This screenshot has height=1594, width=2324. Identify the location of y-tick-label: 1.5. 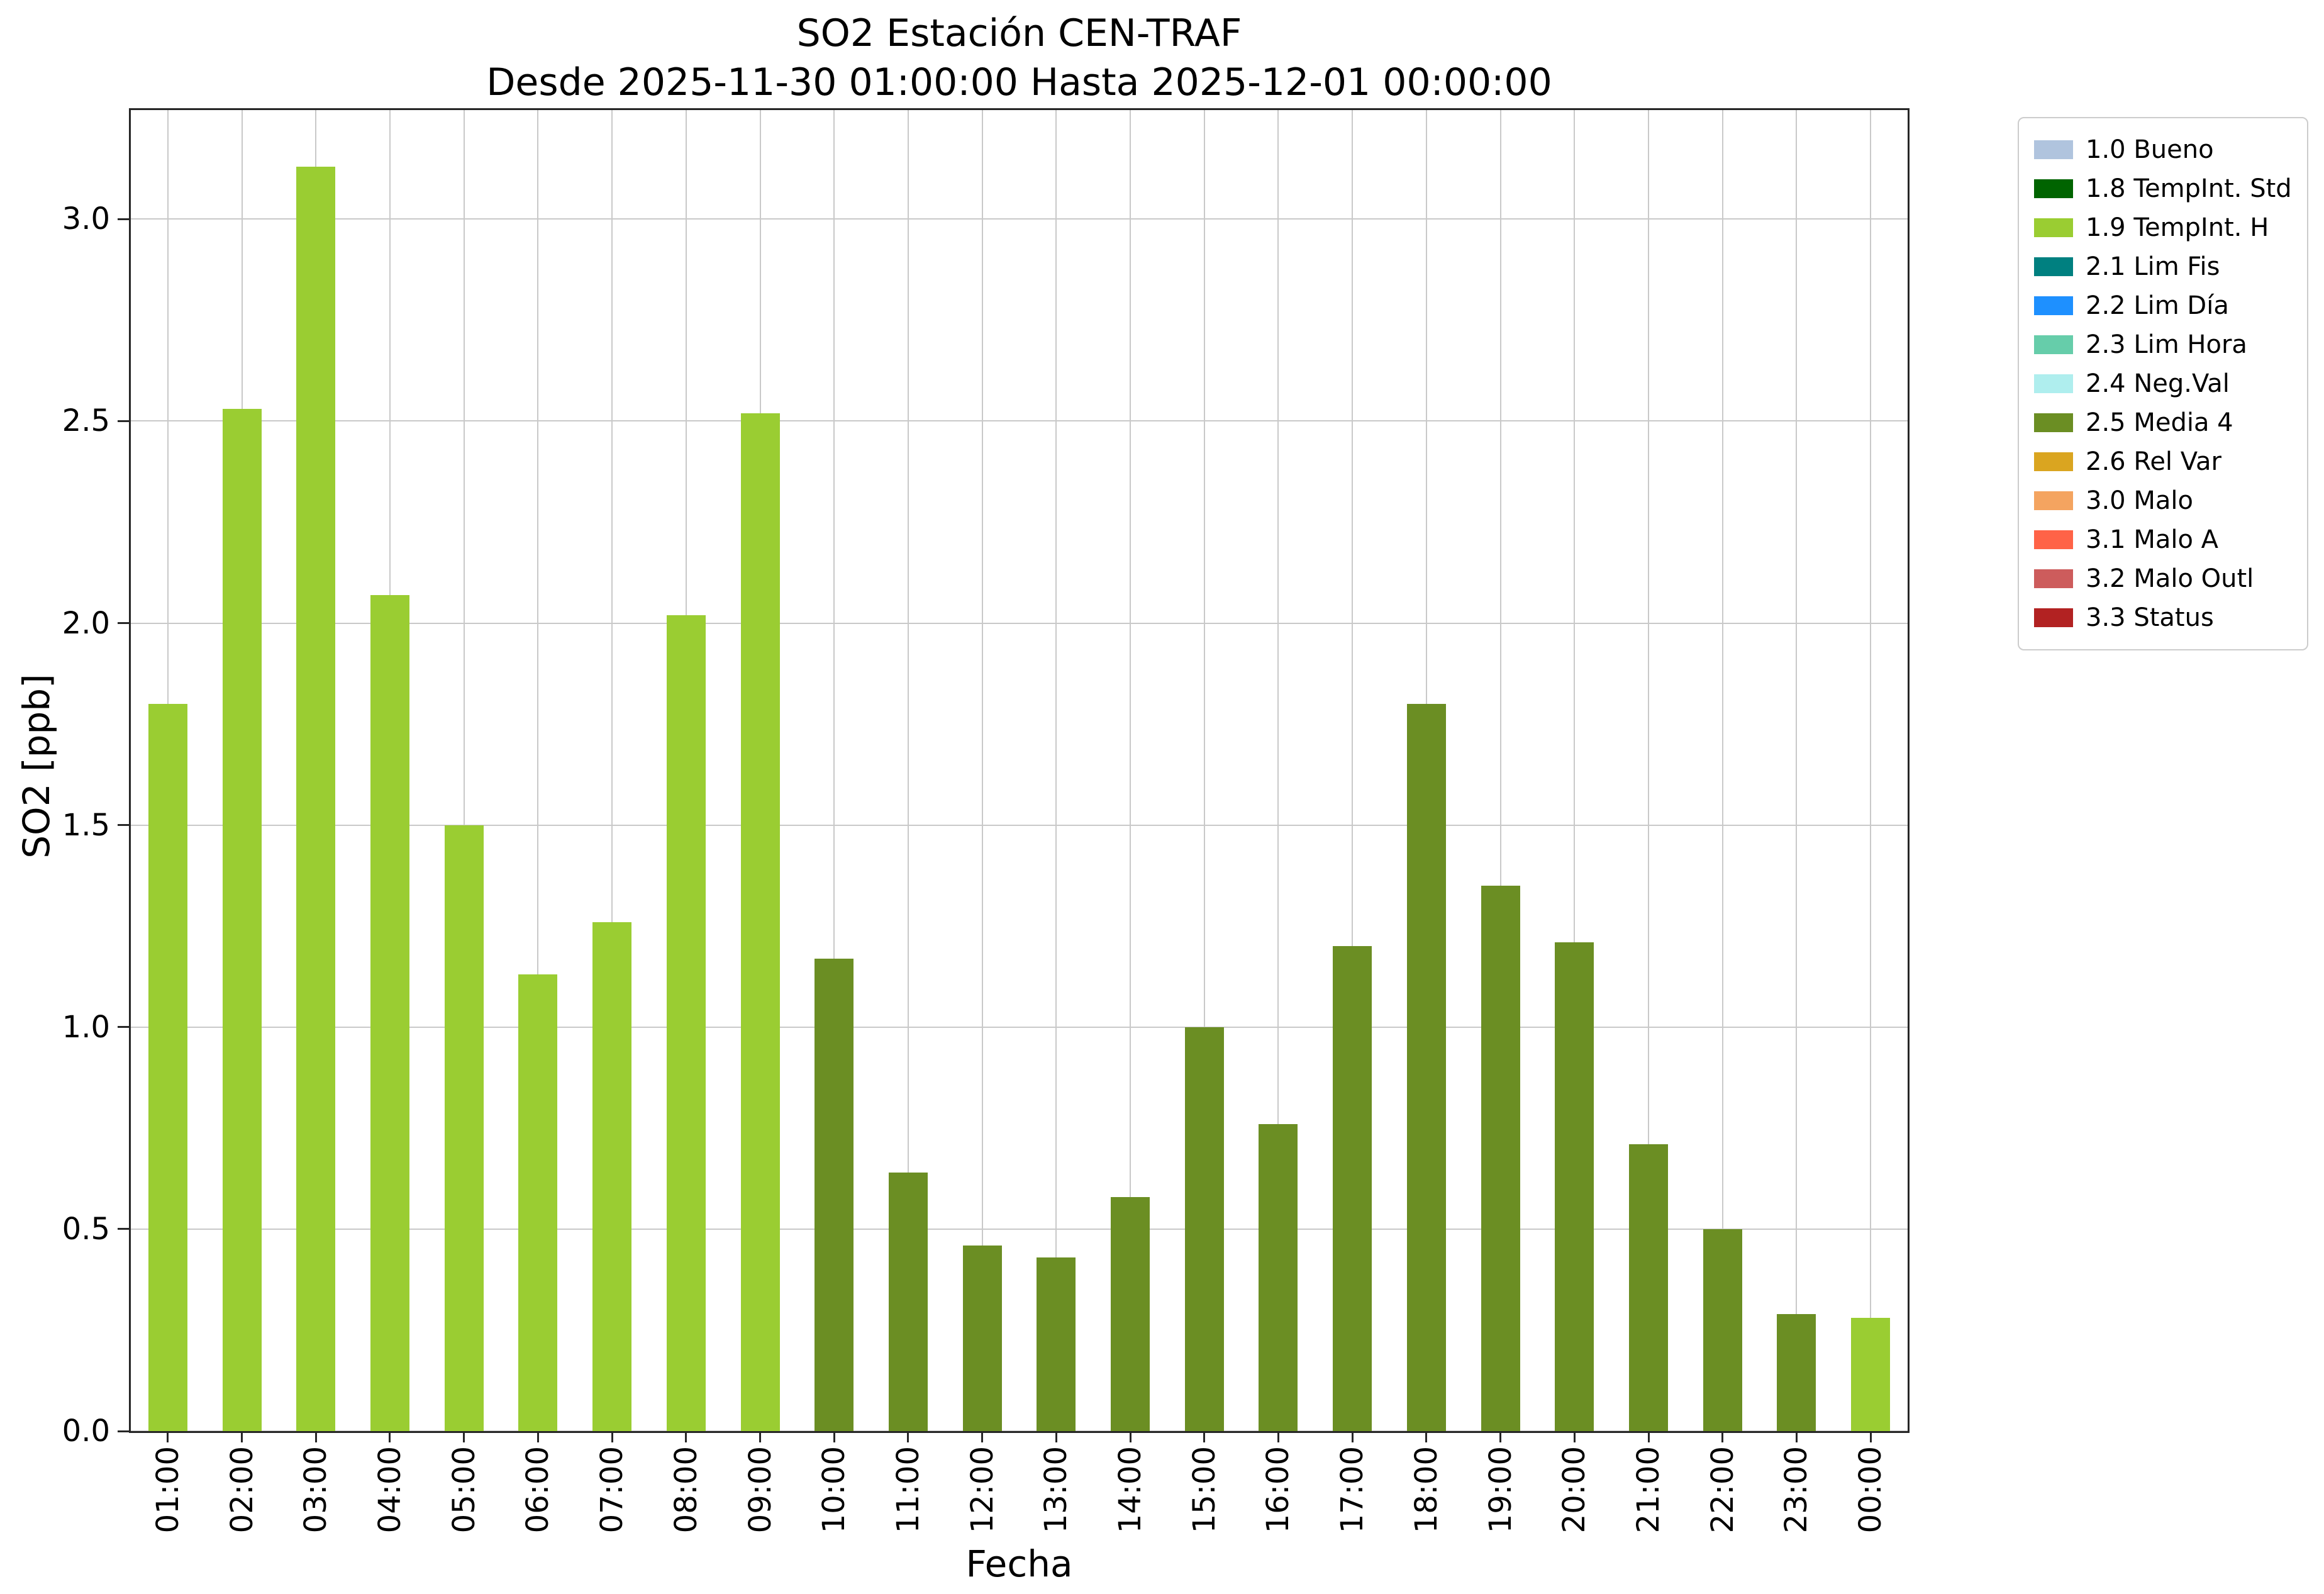
(86, 825).